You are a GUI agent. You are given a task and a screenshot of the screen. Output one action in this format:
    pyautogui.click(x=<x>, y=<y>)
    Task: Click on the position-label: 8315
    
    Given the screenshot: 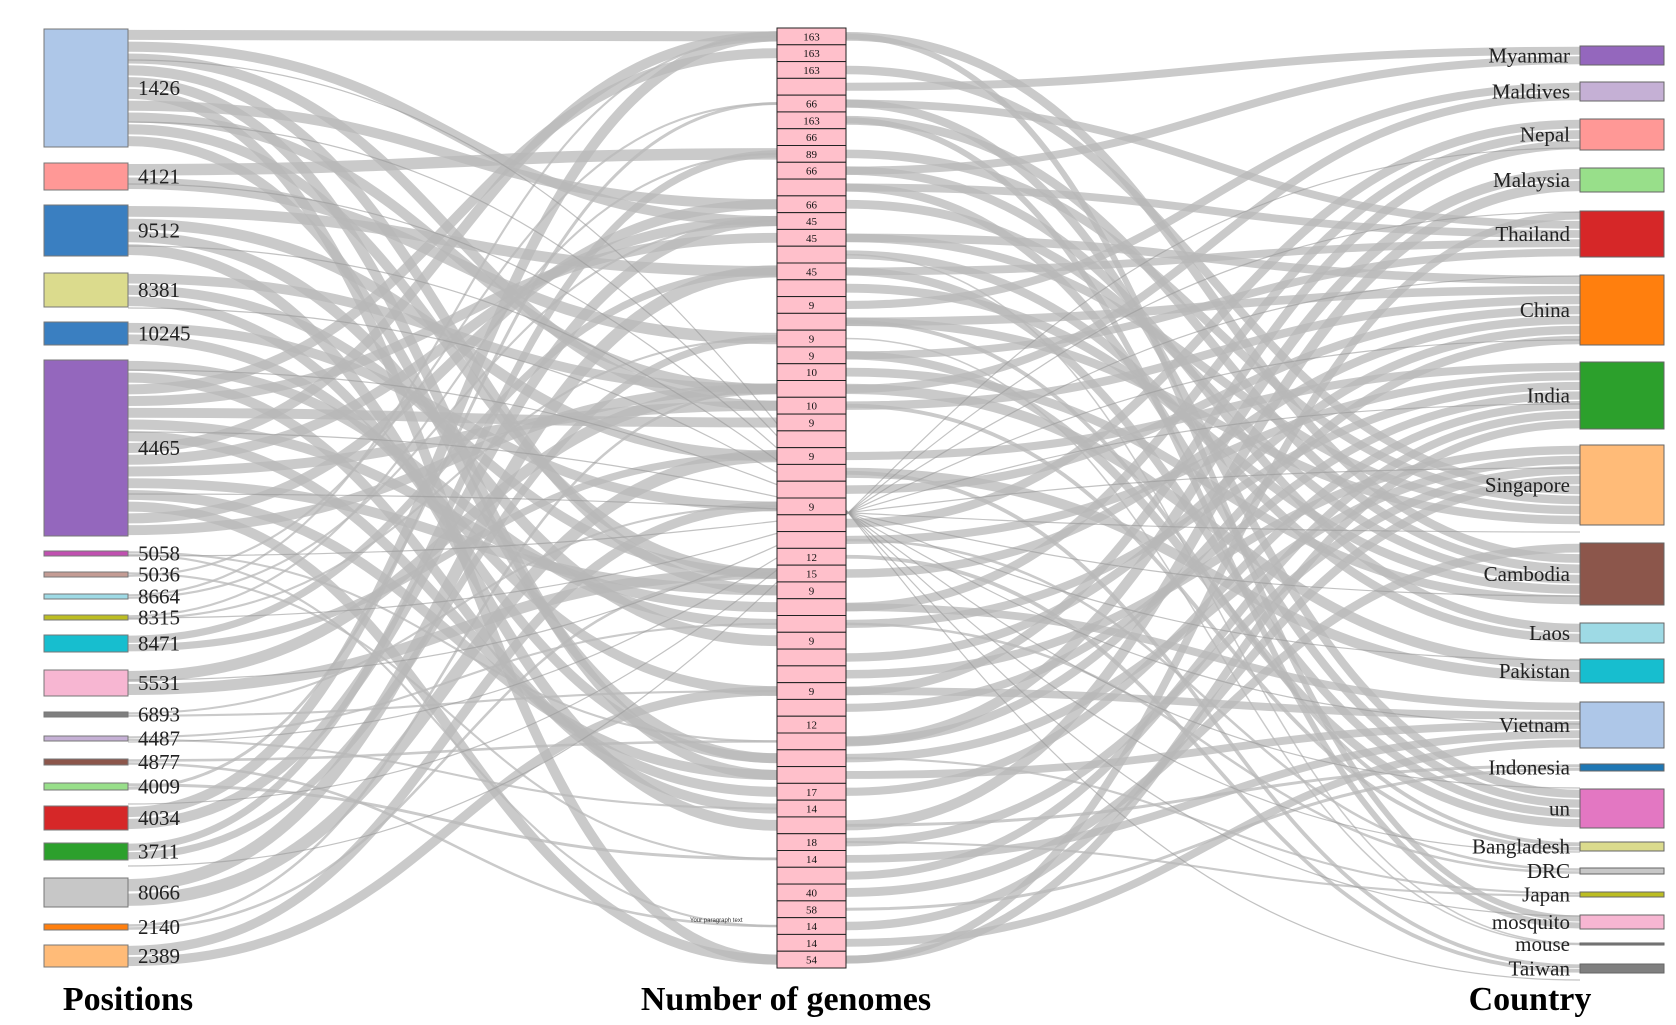 What is the action you would take?
    pyautogui.click(x=159, y=618)
    